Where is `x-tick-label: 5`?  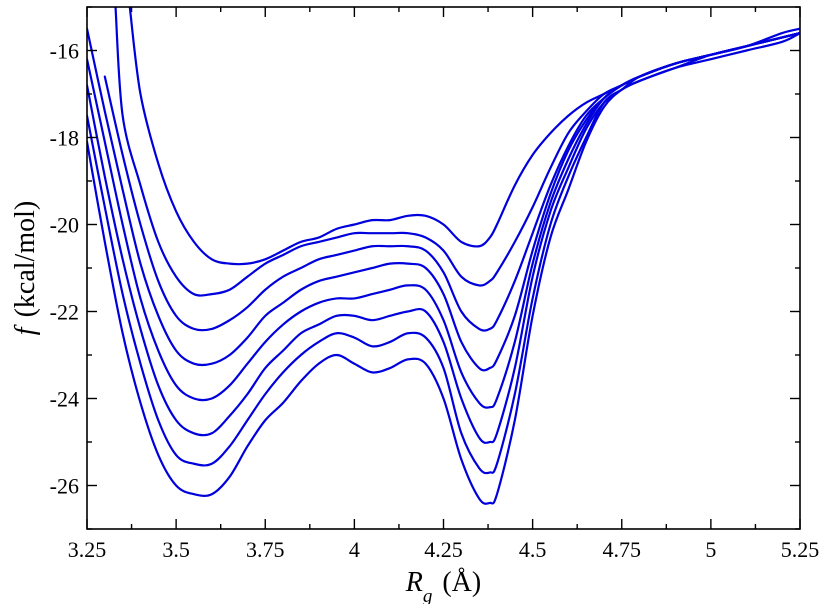 x-tick-label: 5 is located at coordinates (710, 549).